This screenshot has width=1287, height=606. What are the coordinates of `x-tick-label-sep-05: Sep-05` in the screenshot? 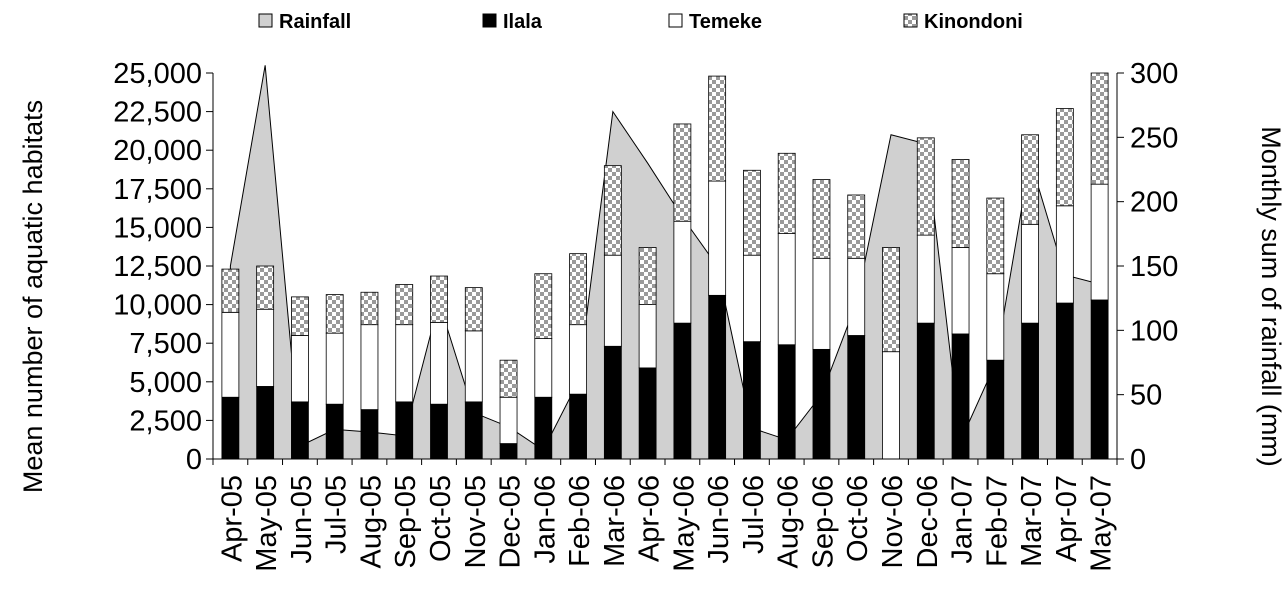 It's located at (406, 522).